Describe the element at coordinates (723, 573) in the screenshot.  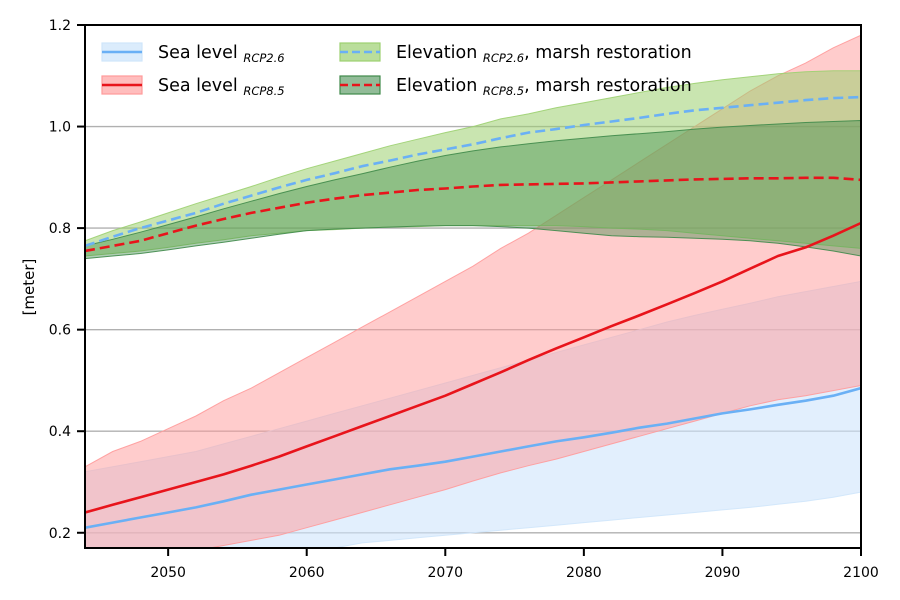
I see `x-tick-label: 2090` at that location.